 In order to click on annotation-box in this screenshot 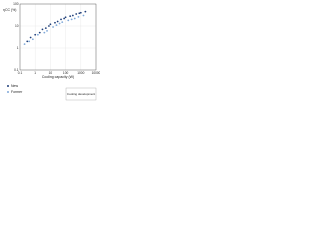, I will do `click(81, 94)`.